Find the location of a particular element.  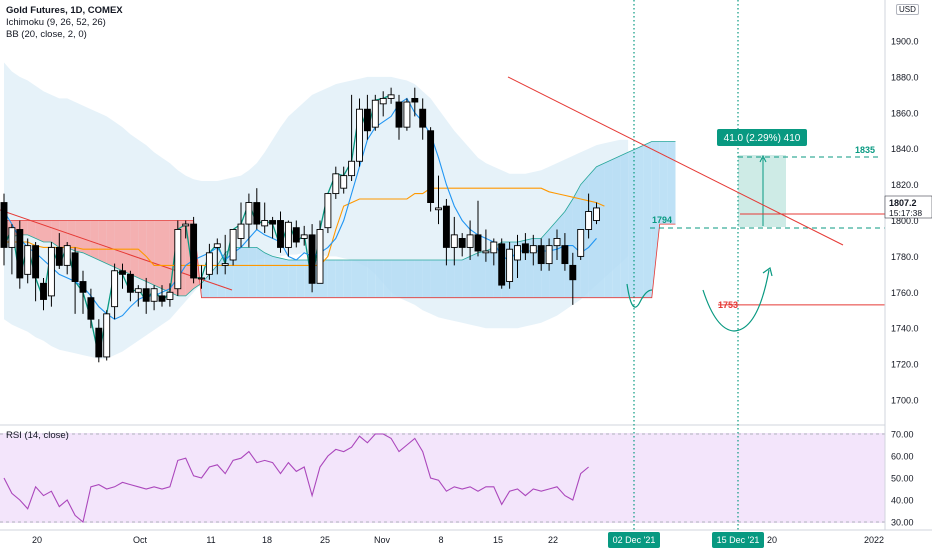

time-tick-label: 11 is located at coordinates (210, 540).